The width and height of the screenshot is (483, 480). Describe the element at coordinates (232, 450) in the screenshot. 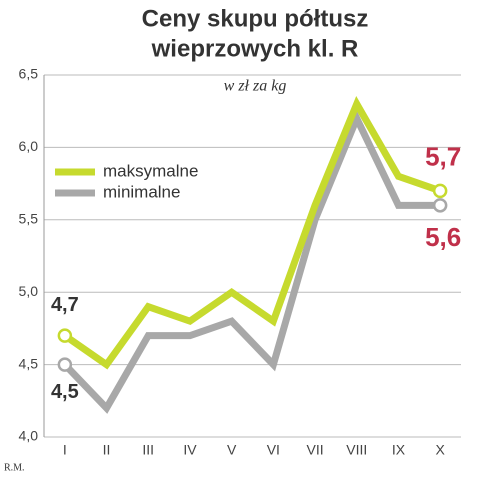

I see `x-tick-label: V` at that location.